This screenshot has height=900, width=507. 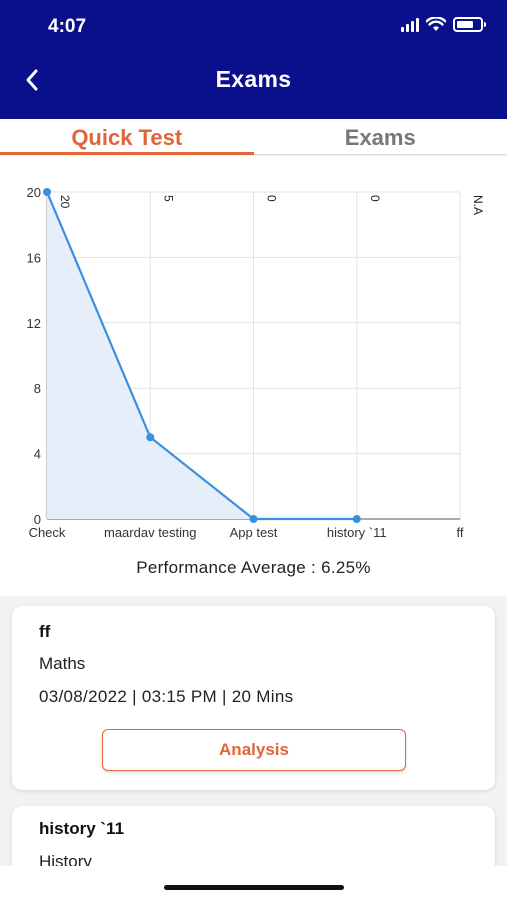 What do you see at coordinates (380, 137) in the screenshot?
I see `tab-exams: Exams` at bounding box center [380, 137].